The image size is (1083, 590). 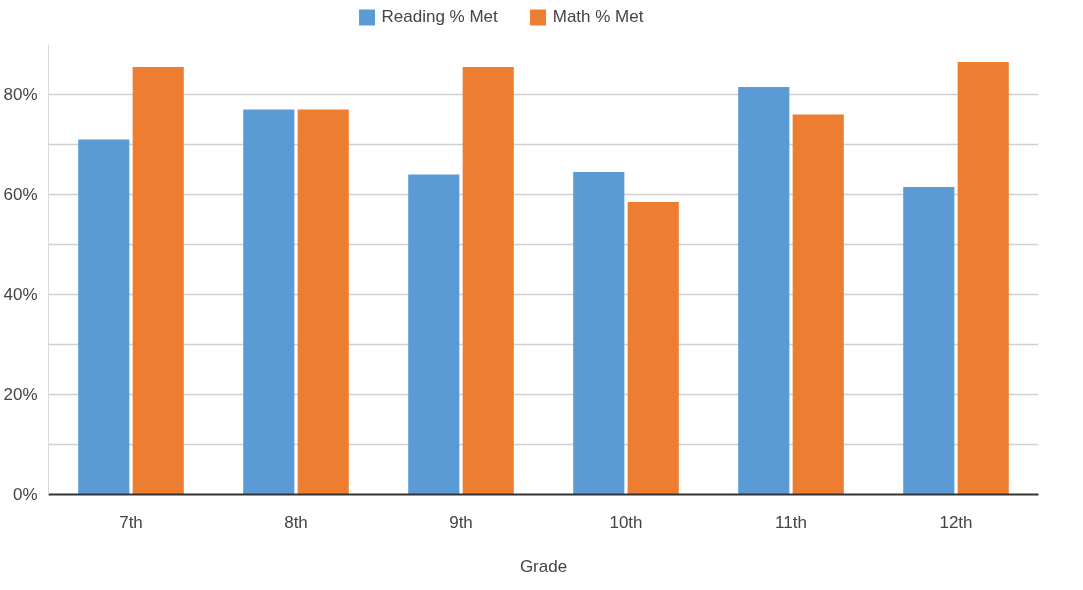 What do you see at coordinates (296, 522) in the screenshot?
I see `x-tick-label: 8th` at bounding box center [296, 522].